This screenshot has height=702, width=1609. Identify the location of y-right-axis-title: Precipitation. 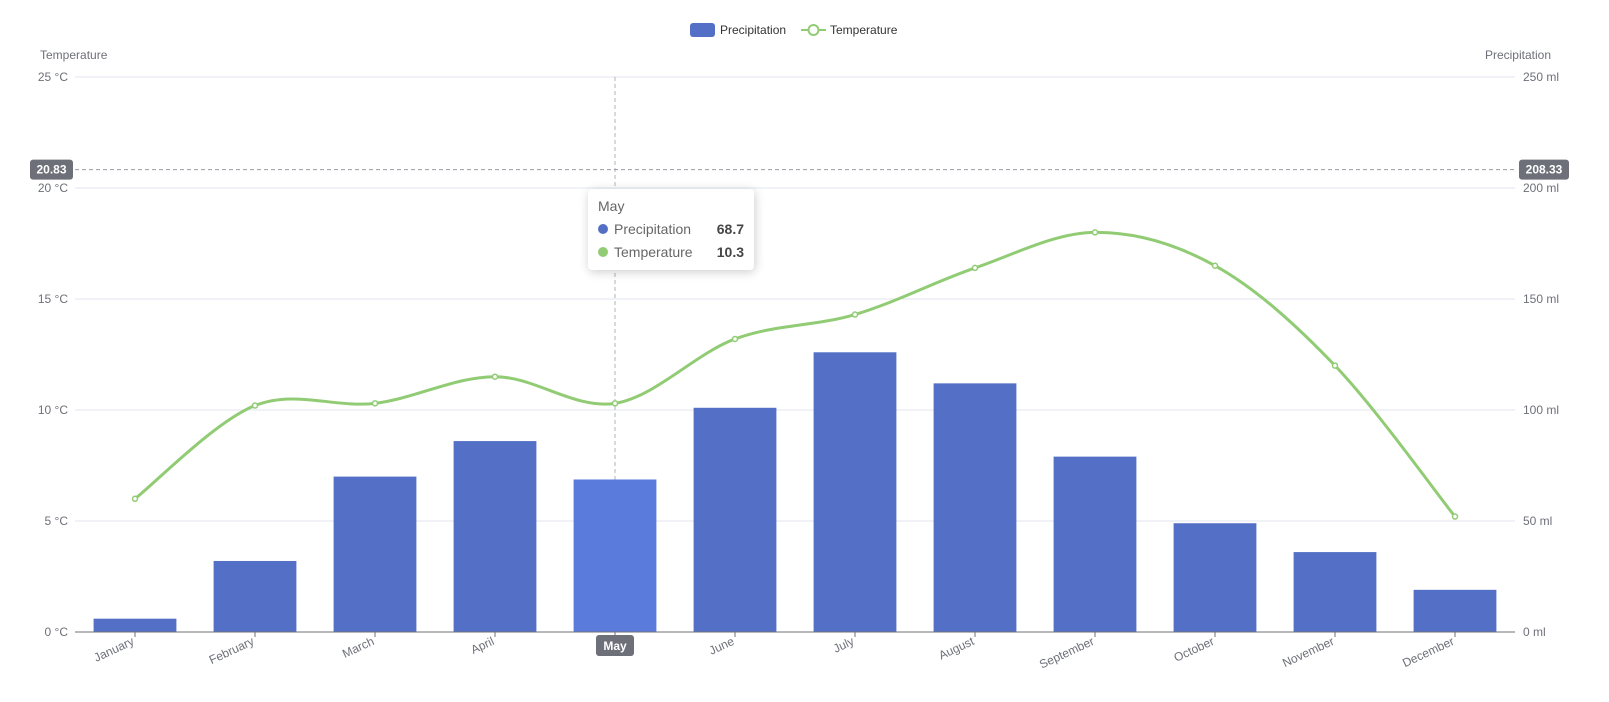
(1518, 55).